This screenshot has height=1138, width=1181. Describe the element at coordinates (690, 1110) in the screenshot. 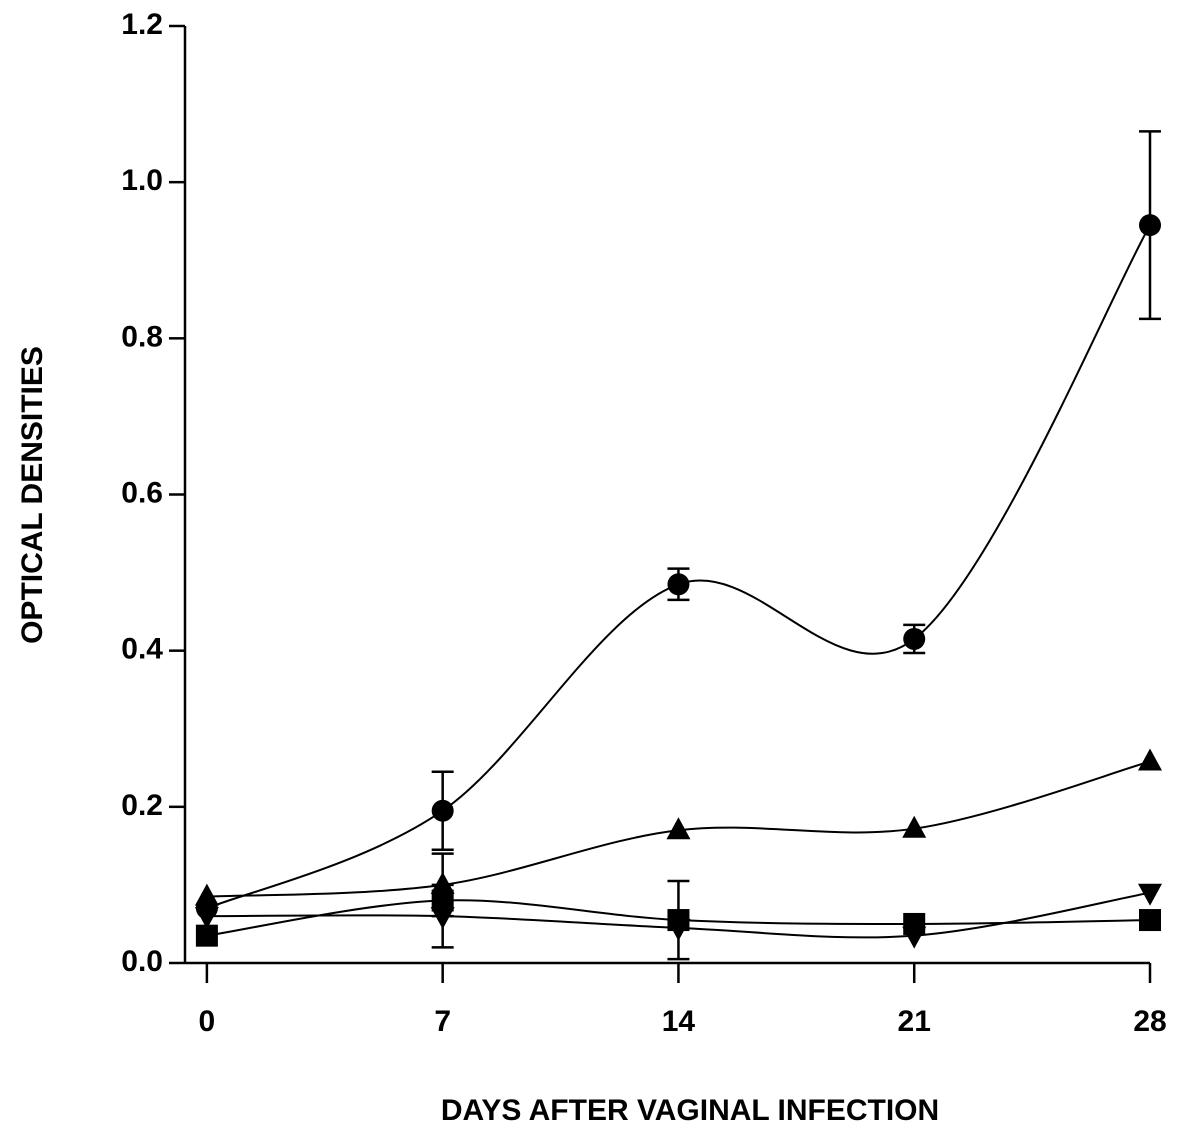

I see `x-axis-label: DAYS AFTER VAGINAL INFECTION` at that location.